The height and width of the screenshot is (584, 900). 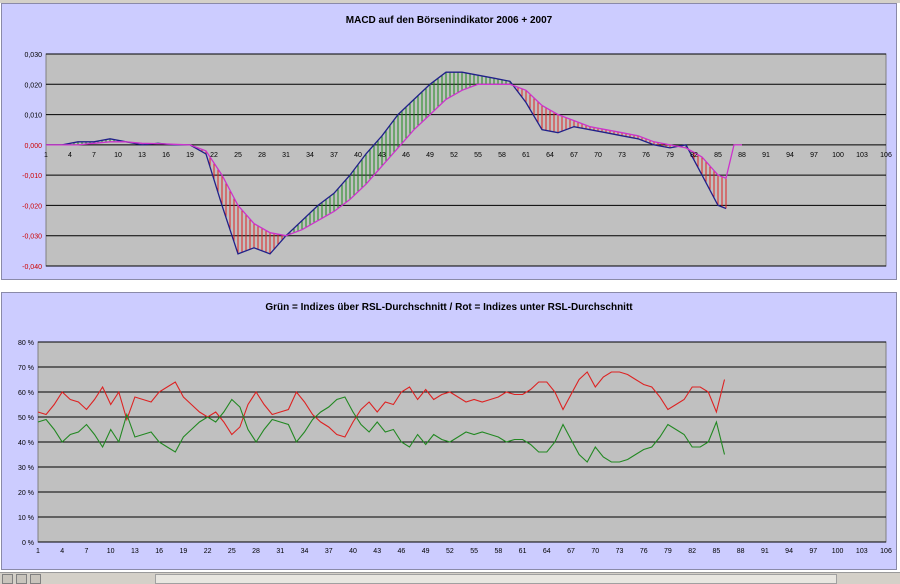 I want to click on y-tick-label: 20 %, so click(x=26, y=493).